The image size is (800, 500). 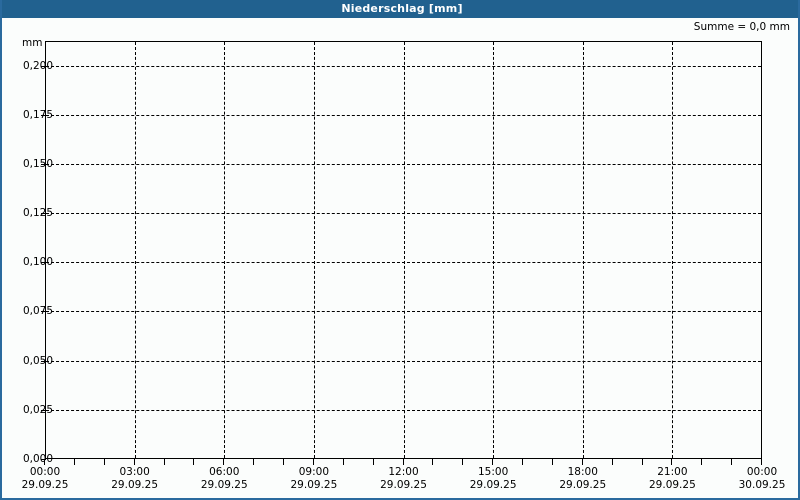 What do you see at coordinates (37, 311) in the screenshot?
I see `y-axis-label: 0,075` at bounding box center [37, 311].